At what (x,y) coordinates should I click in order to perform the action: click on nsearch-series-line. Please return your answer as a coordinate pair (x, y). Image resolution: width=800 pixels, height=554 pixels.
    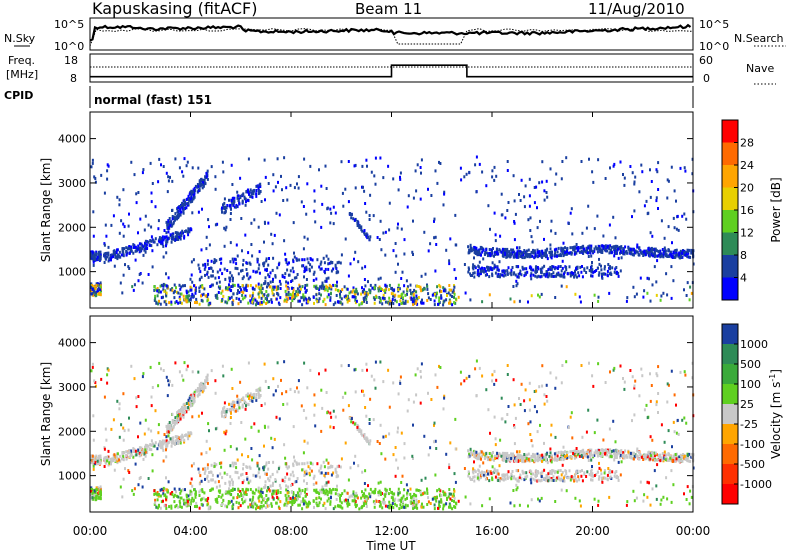
    Looking at the image, I should click on (391, 37).